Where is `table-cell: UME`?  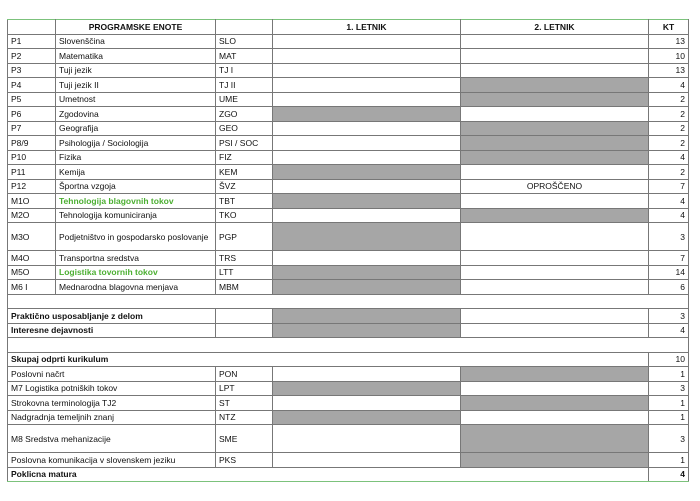
table-cell: UME is located at coordinates (244, 99).